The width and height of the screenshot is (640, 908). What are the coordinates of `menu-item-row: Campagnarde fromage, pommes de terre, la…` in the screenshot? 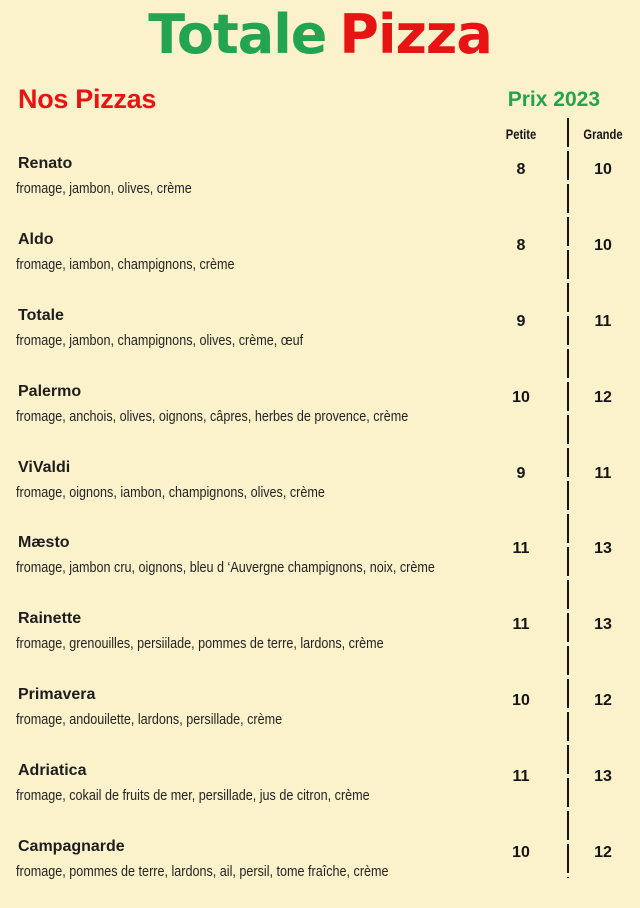 It's located at (320, 870).